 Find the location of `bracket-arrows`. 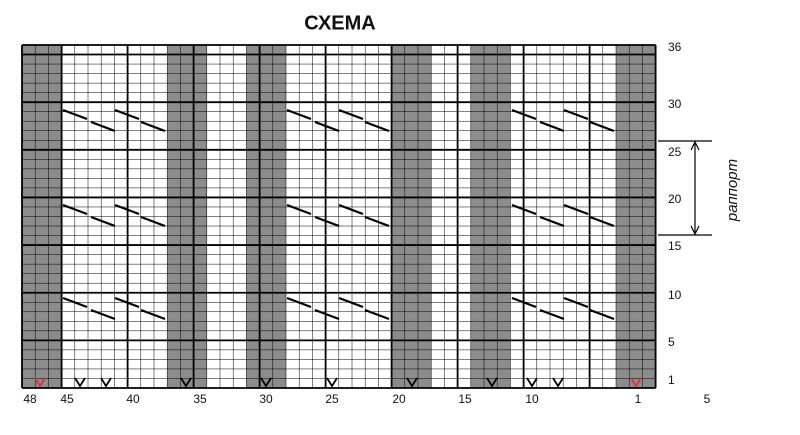

bracket-arrows is located at coordinates (695, 188).